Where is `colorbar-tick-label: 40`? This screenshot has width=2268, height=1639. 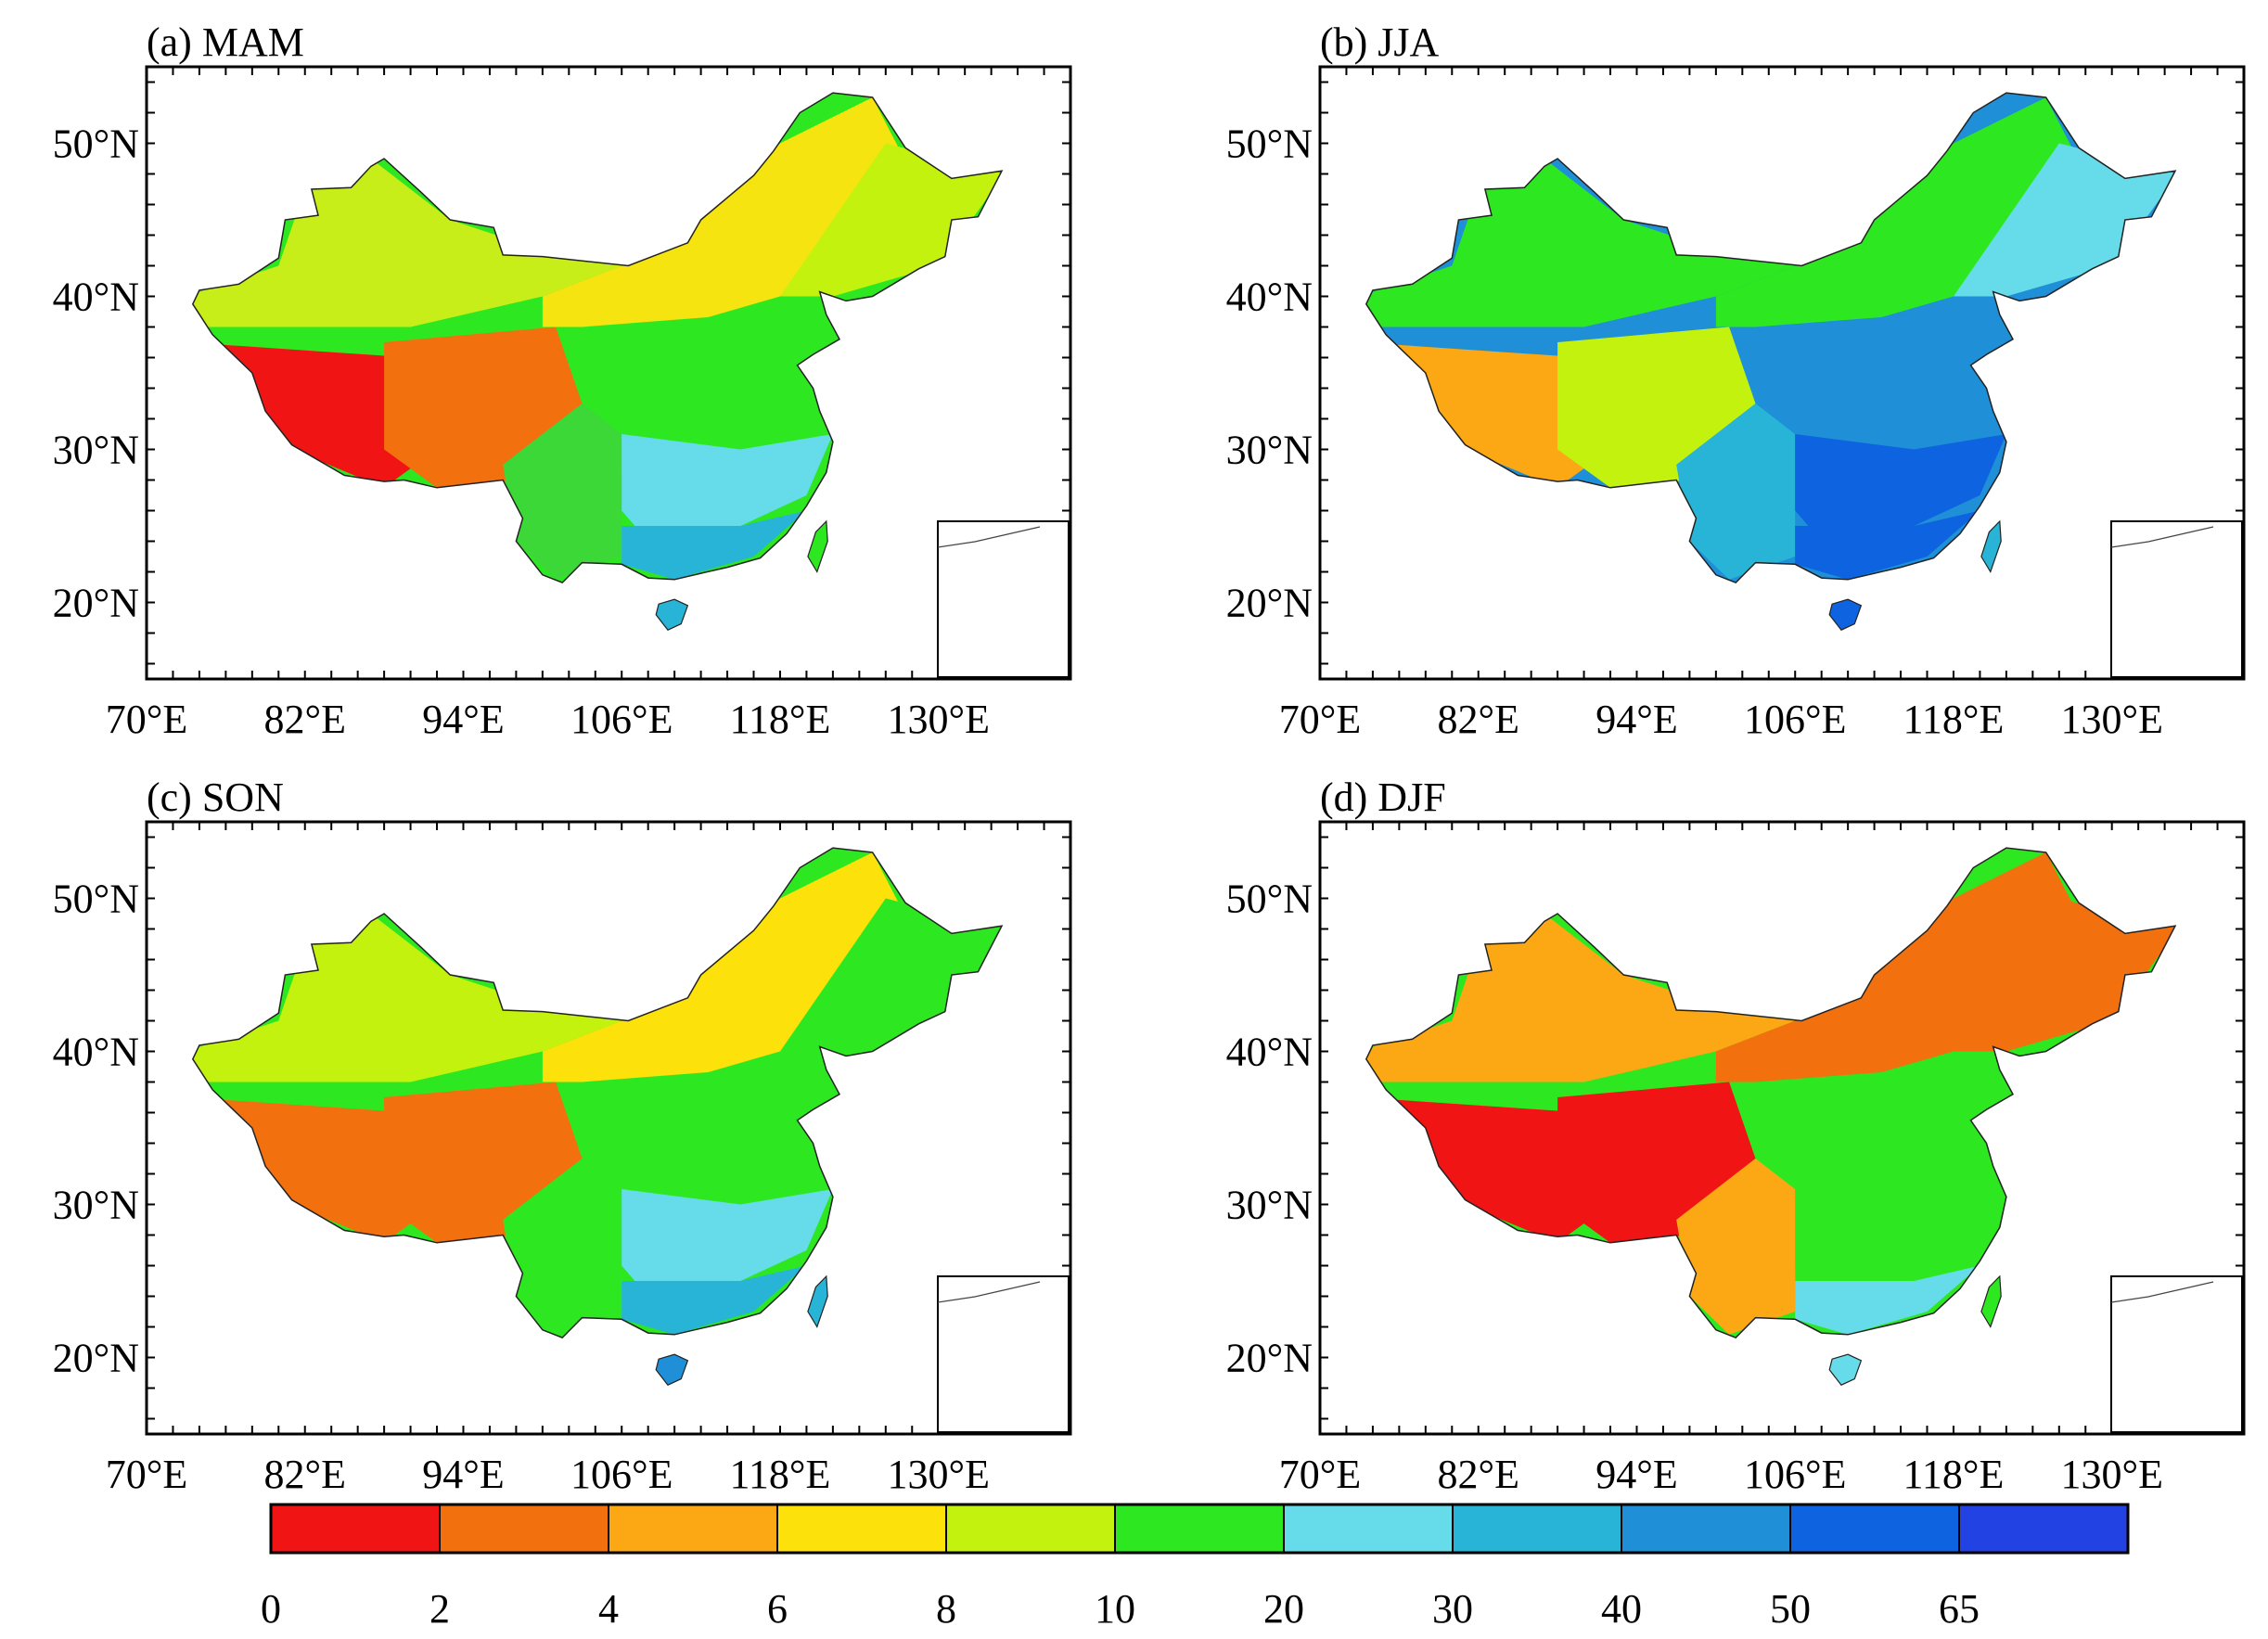
colorbar-tick-label: 40 is located at coordinates (1622, 1609).